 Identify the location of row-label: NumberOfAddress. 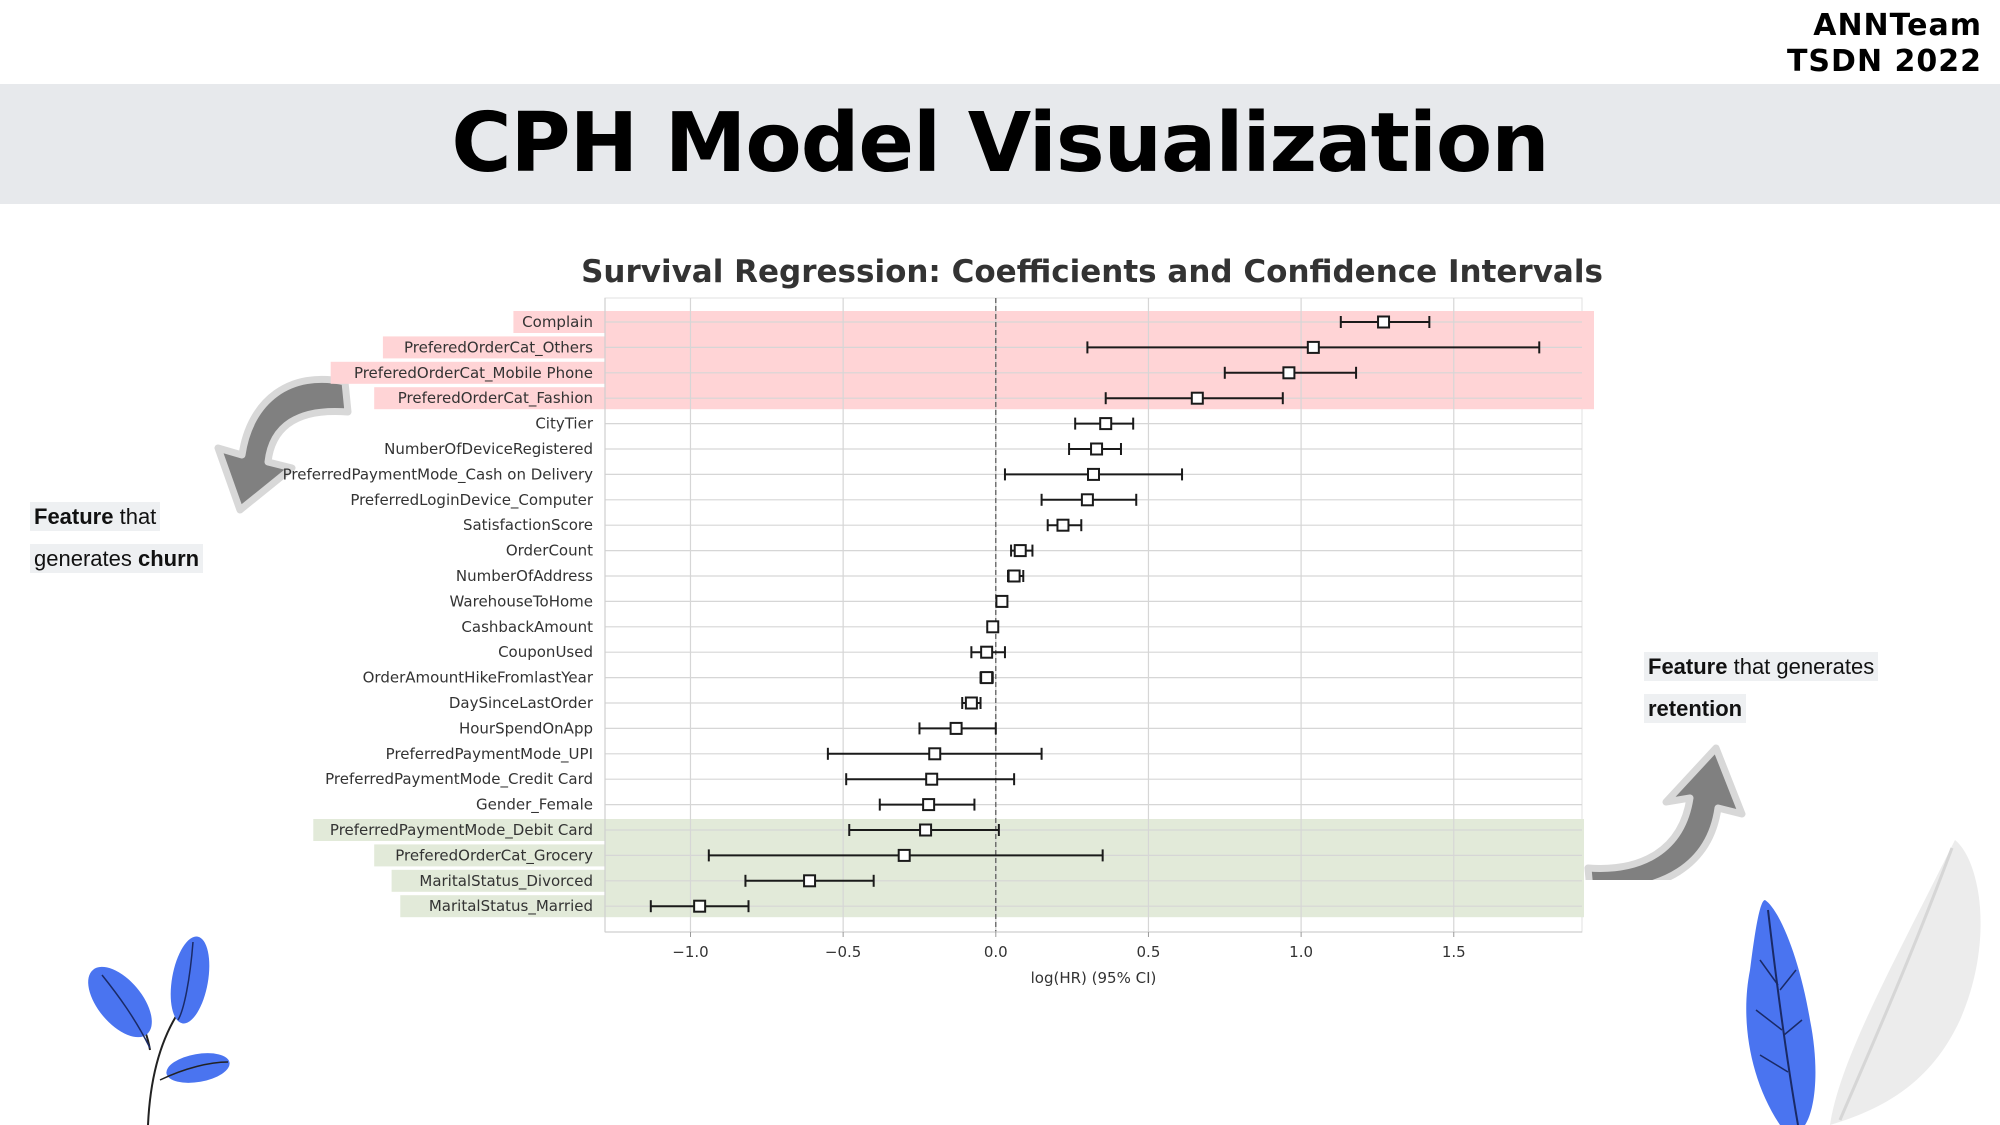
(524, 576).